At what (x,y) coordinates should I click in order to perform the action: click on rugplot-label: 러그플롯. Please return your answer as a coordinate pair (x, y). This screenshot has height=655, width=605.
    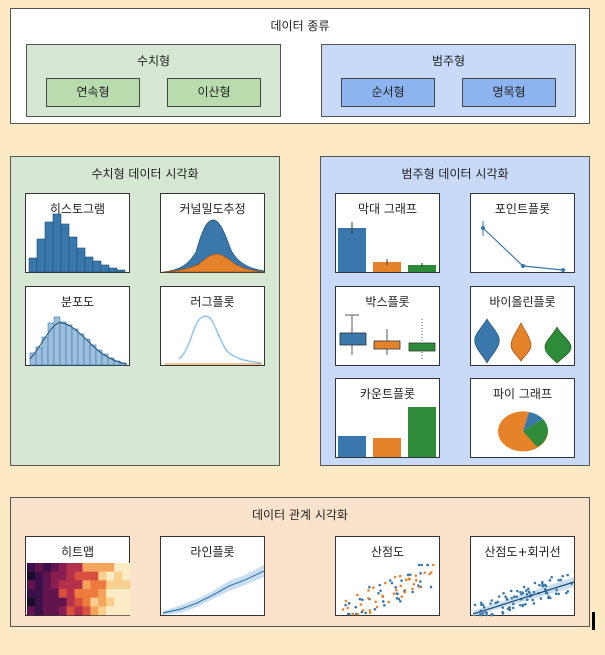
    Looking at the image, I should click on (212, 302).